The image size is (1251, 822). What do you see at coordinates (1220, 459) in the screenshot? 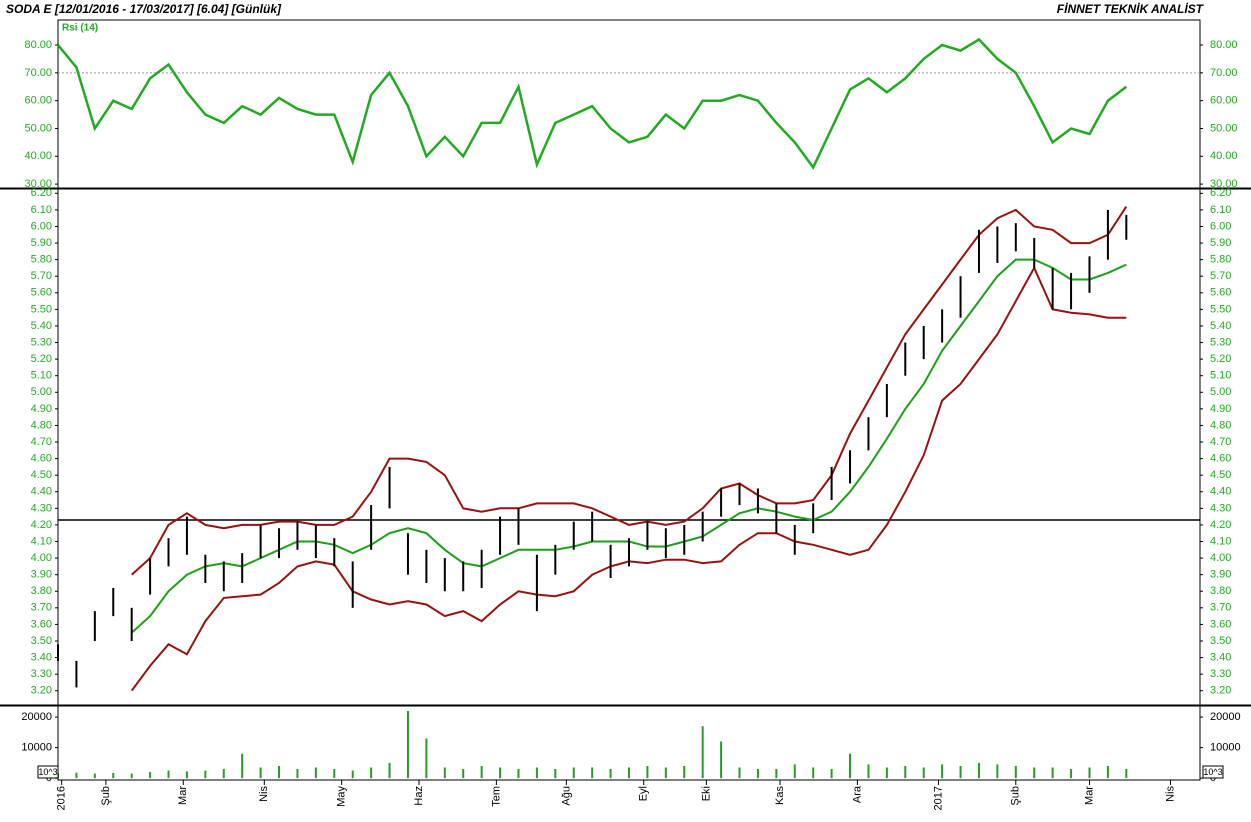
I see `y-tick-label-right: 4.60` at bounding box center [1220, 459].